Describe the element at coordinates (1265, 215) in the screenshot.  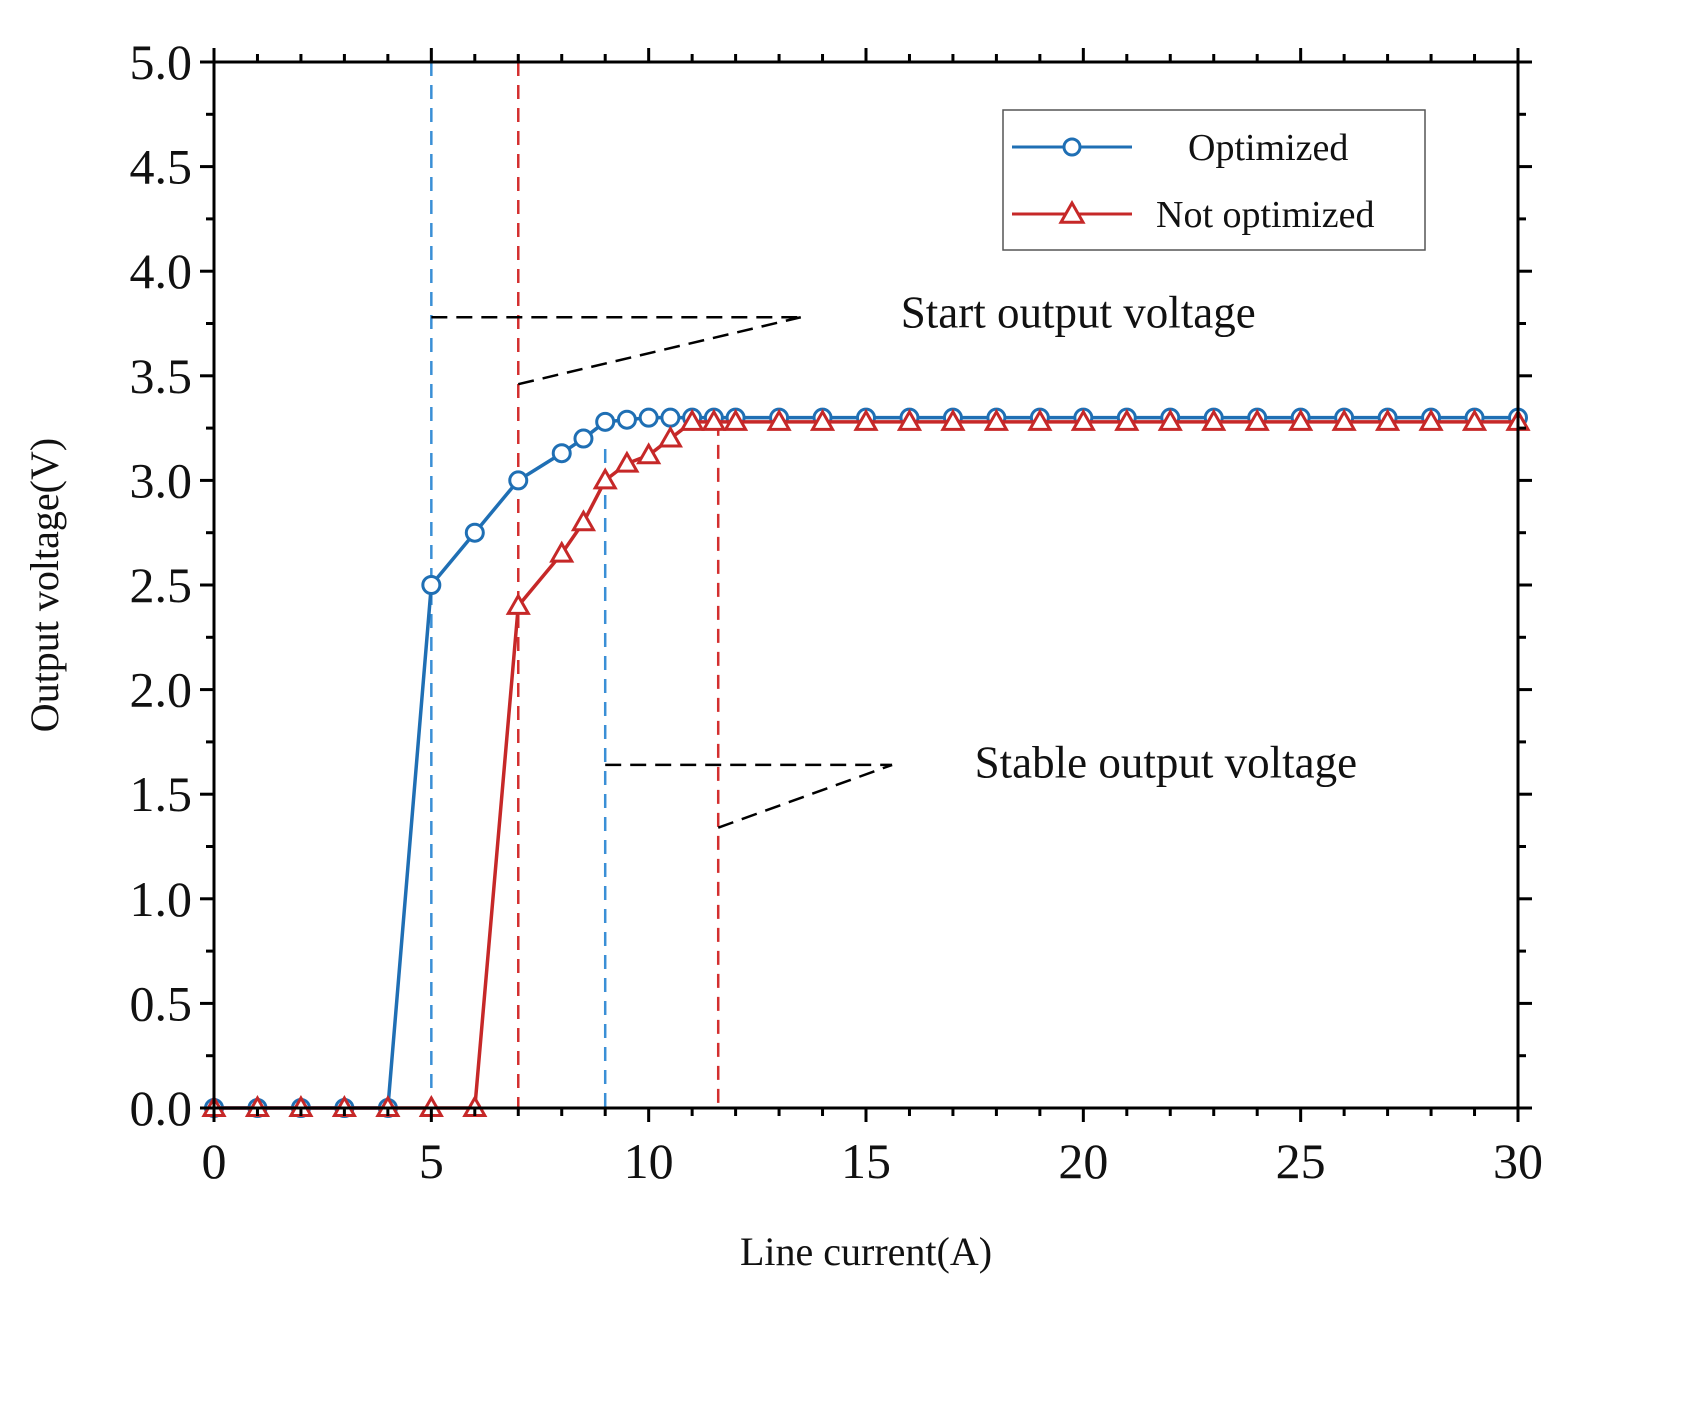
I see `legend-label-not-optimized: Not optimized` at that location.